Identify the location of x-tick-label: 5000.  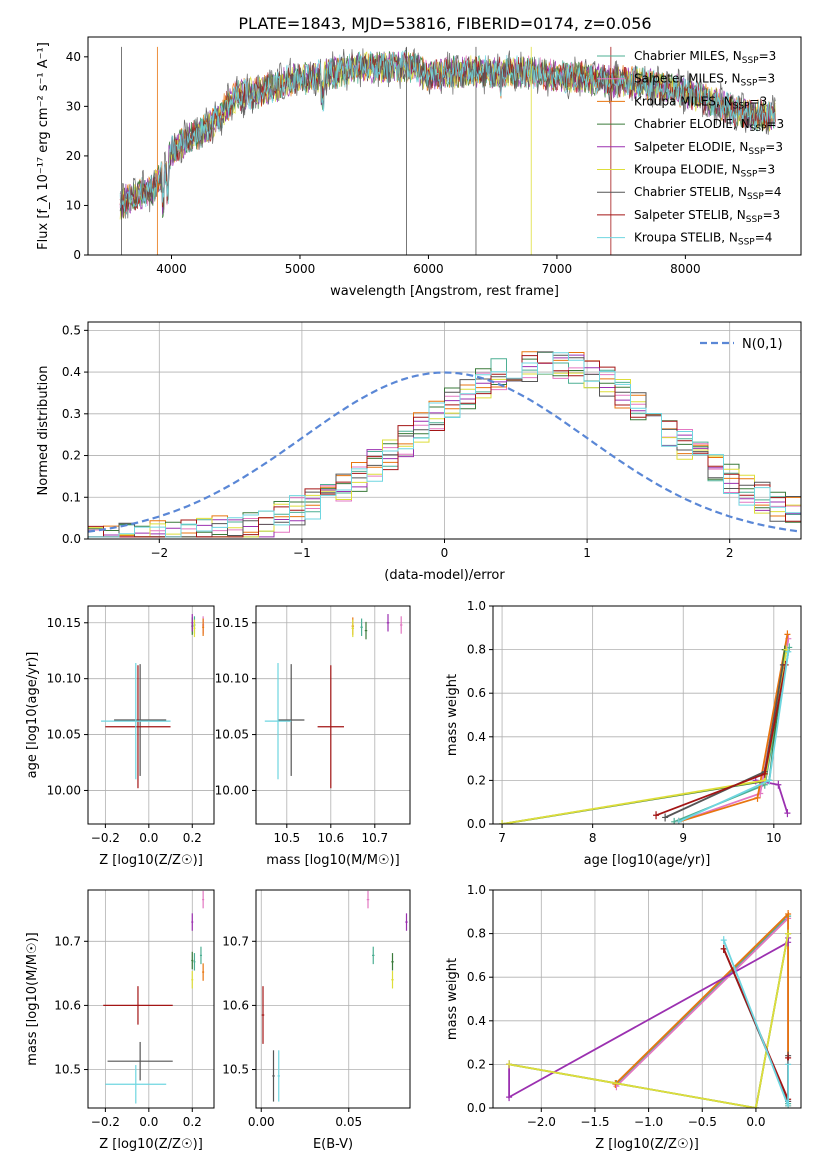
(300, 269).